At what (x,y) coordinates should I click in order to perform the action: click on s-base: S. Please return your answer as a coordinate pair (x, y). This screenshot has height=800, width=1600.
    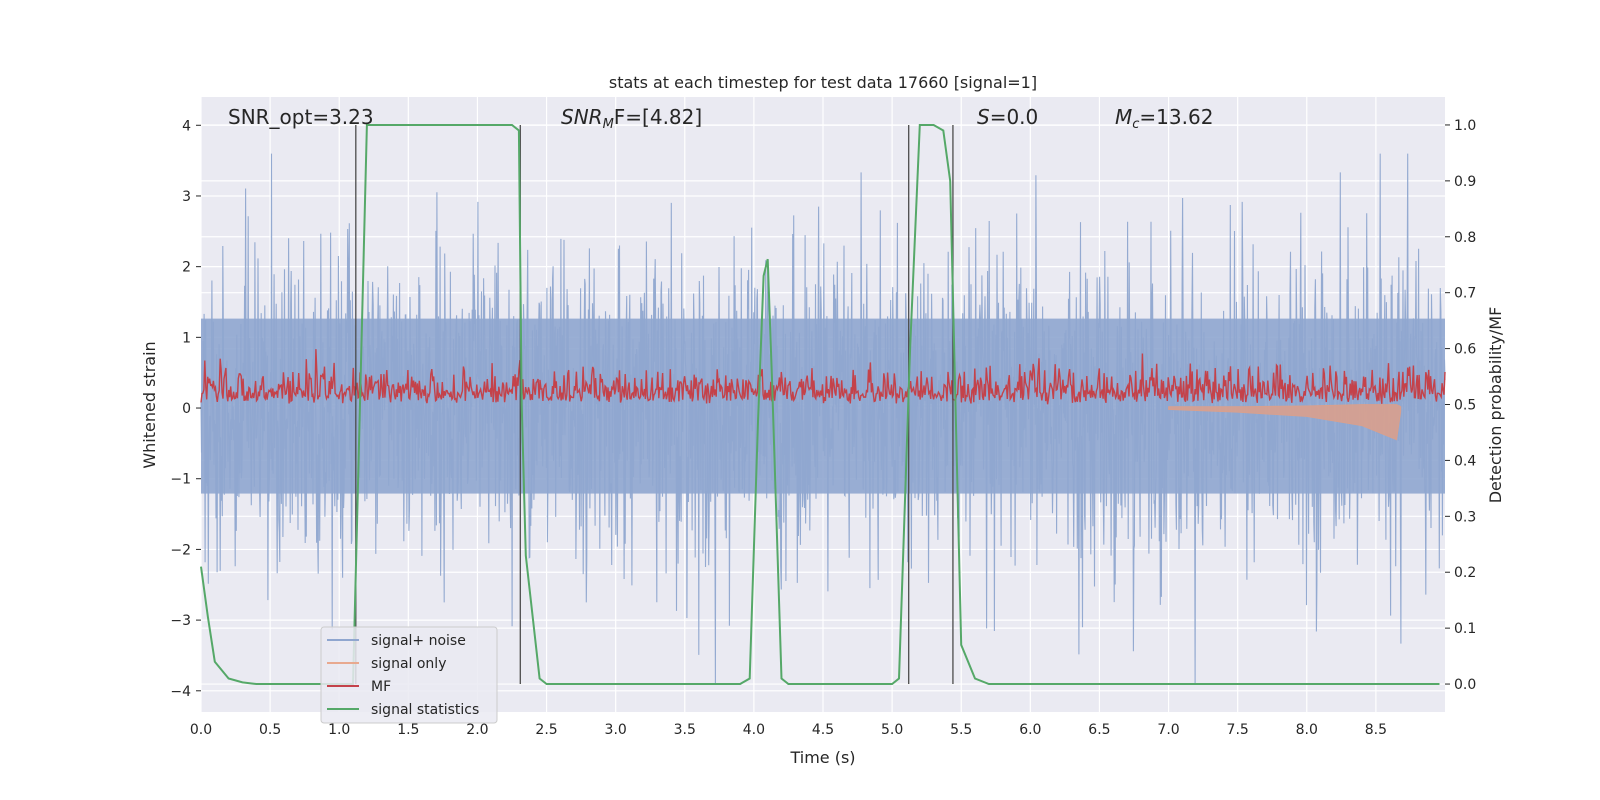
    Looking at the image, I should click on (983, 117).